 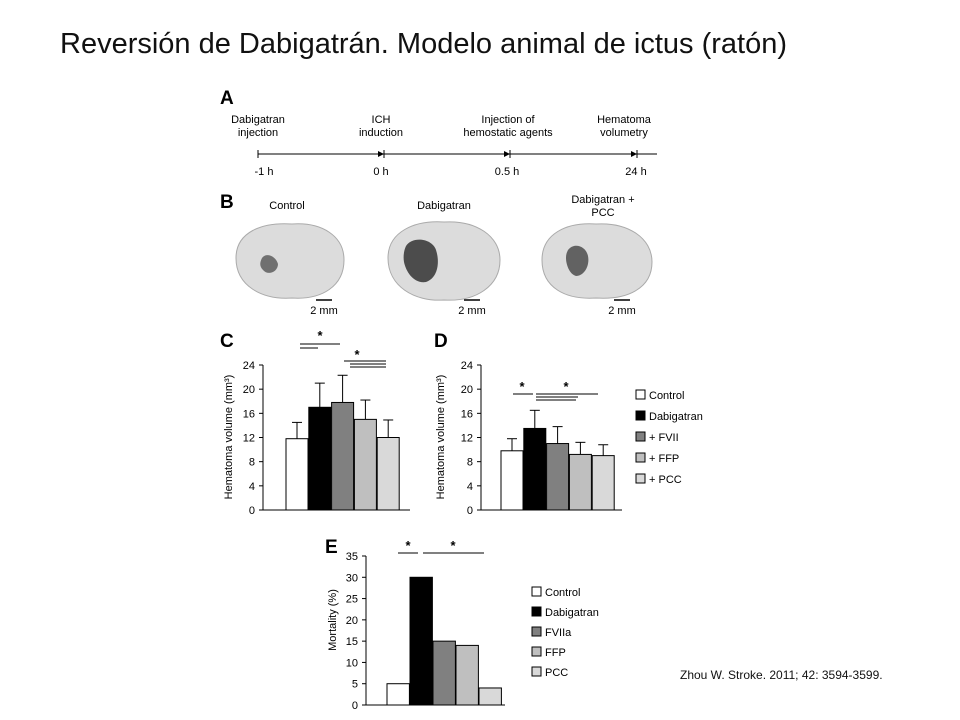 What do you see at coordinates (508, 133) in the screenshot?
I see `timeline-event-label: hemostatic agents` at bounding box center [508, 133].